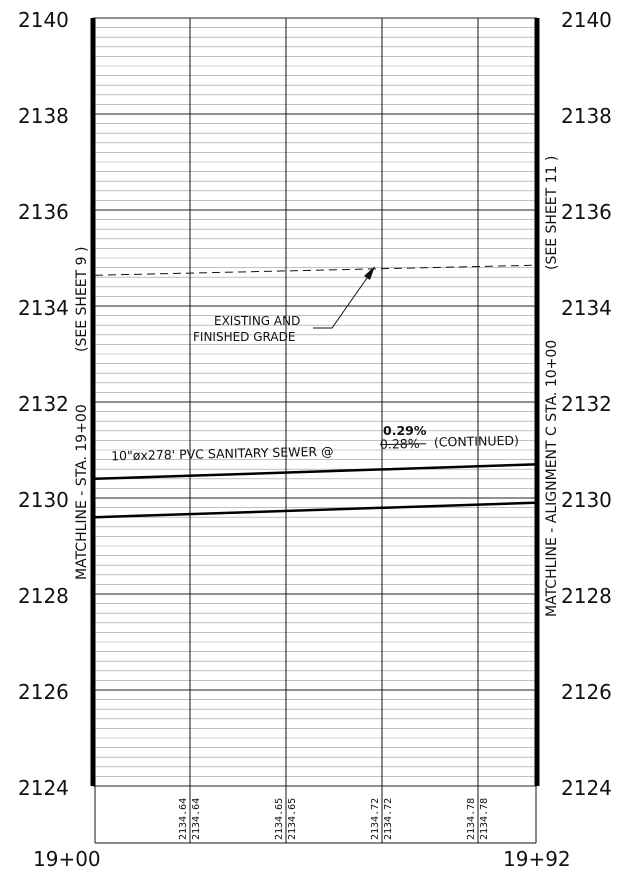 This screenshot has height=872, width=617. Describe the element at coordinates (552, 213) in the screenshot. I see `matchline-right-ref: (SEE SHEET 11 )` at that location.